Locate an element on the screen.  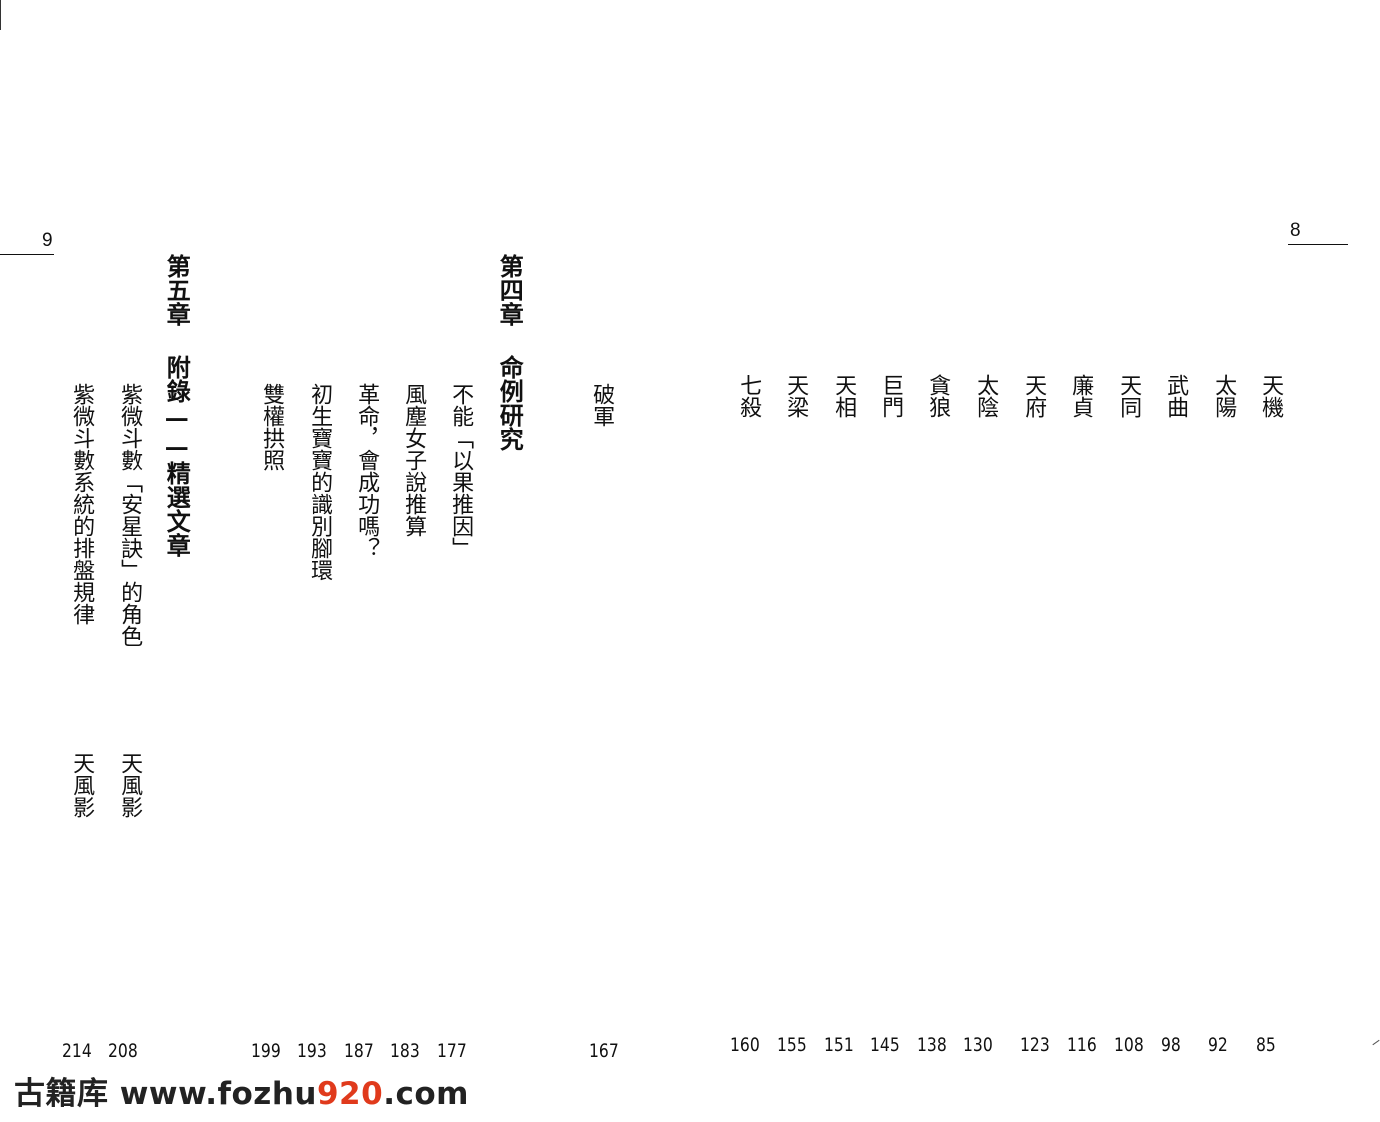
page-number: 214 is located at coordinates (77, 1051).